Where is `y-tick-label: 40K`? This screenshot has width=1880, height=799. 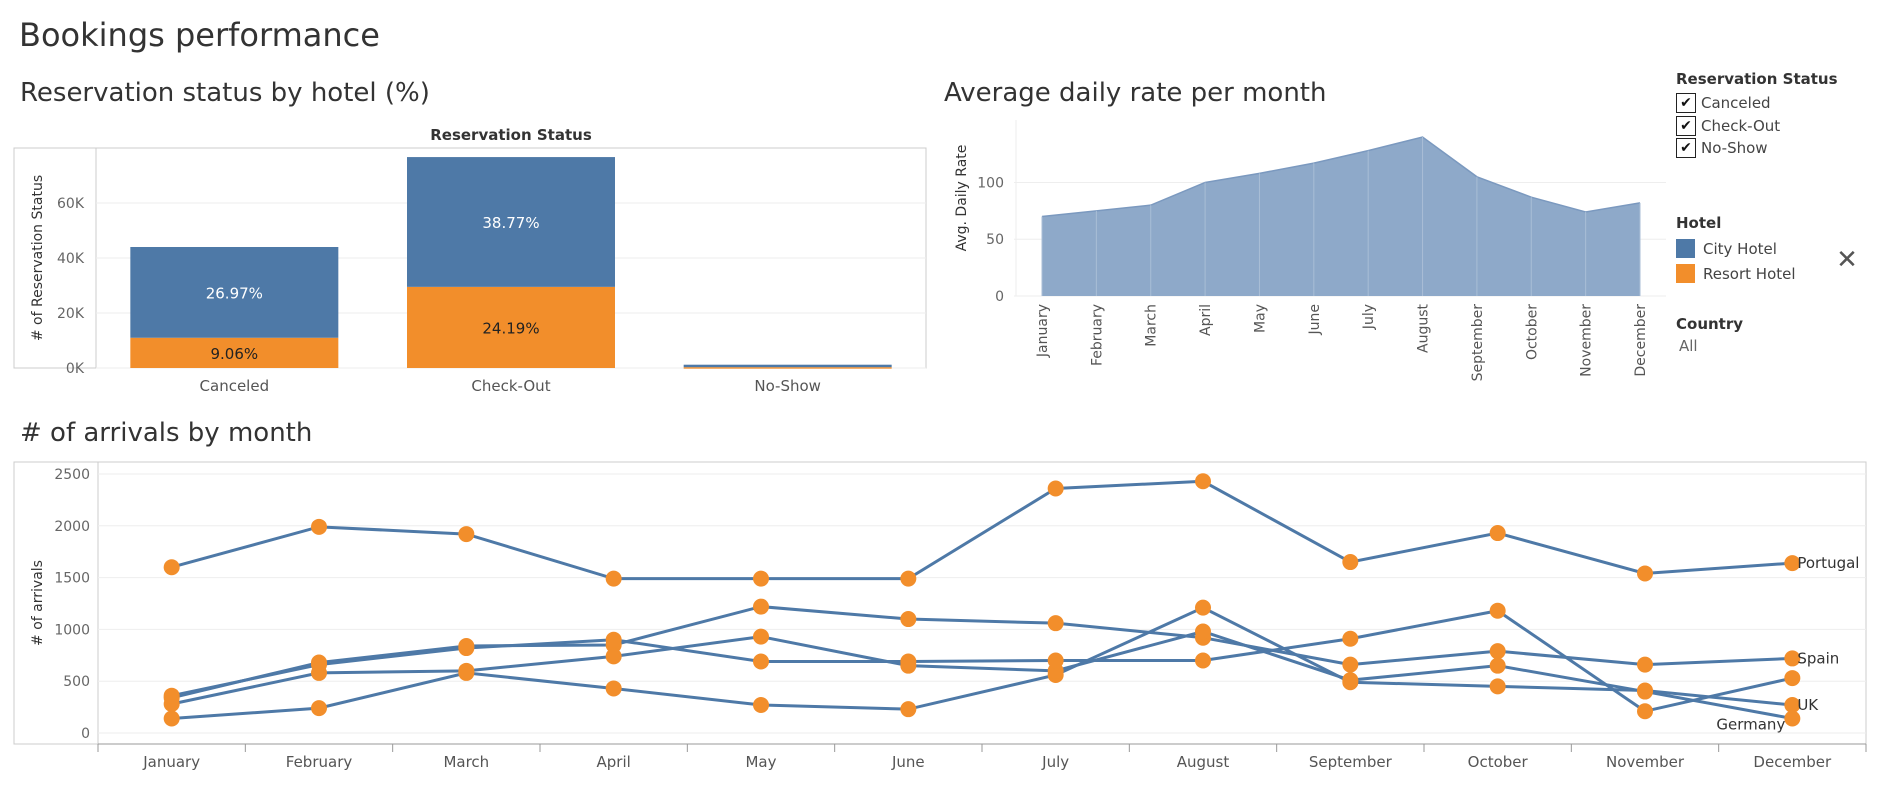 y-tick-label: 40K is located at coordinates (71, 259).